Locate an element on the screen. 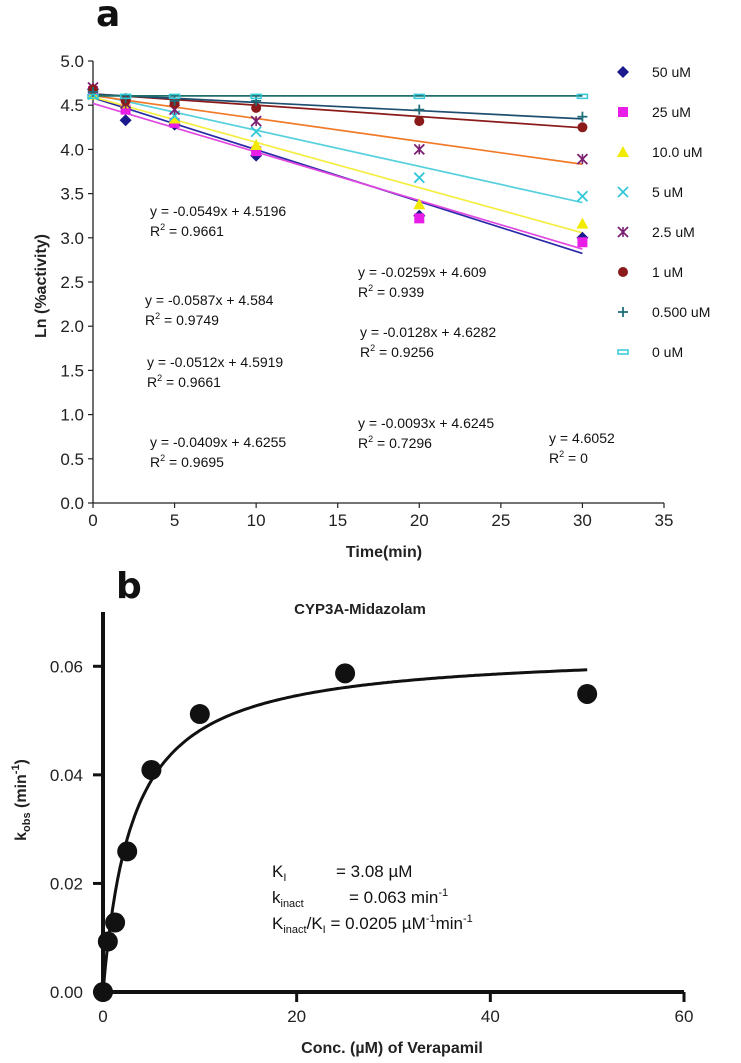 This screenshot has height=1063, width=741. param-kinact: kinact = 0.063 min-1 is located at coordinates (360, 898).